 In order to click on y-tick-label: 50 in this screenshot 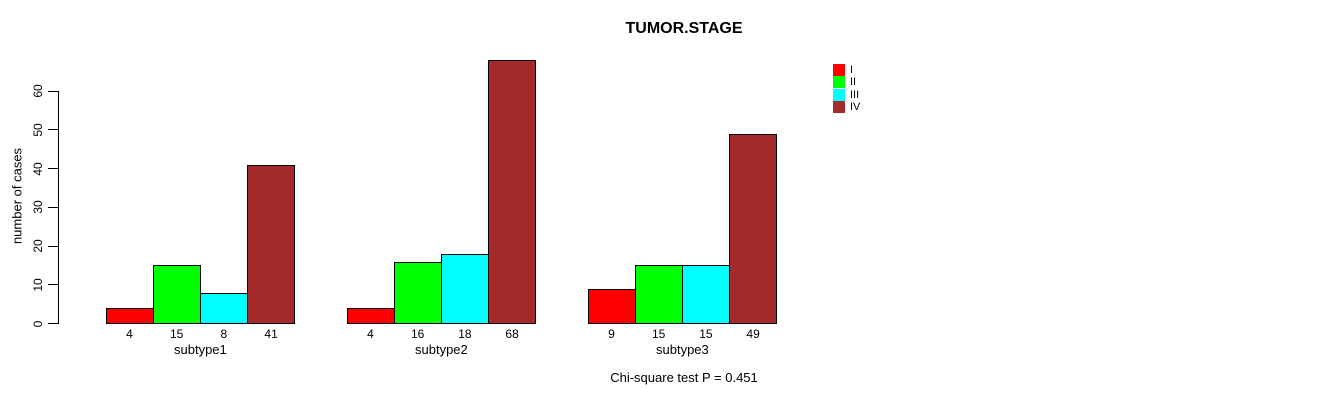, I will do `click(38, 130)`.